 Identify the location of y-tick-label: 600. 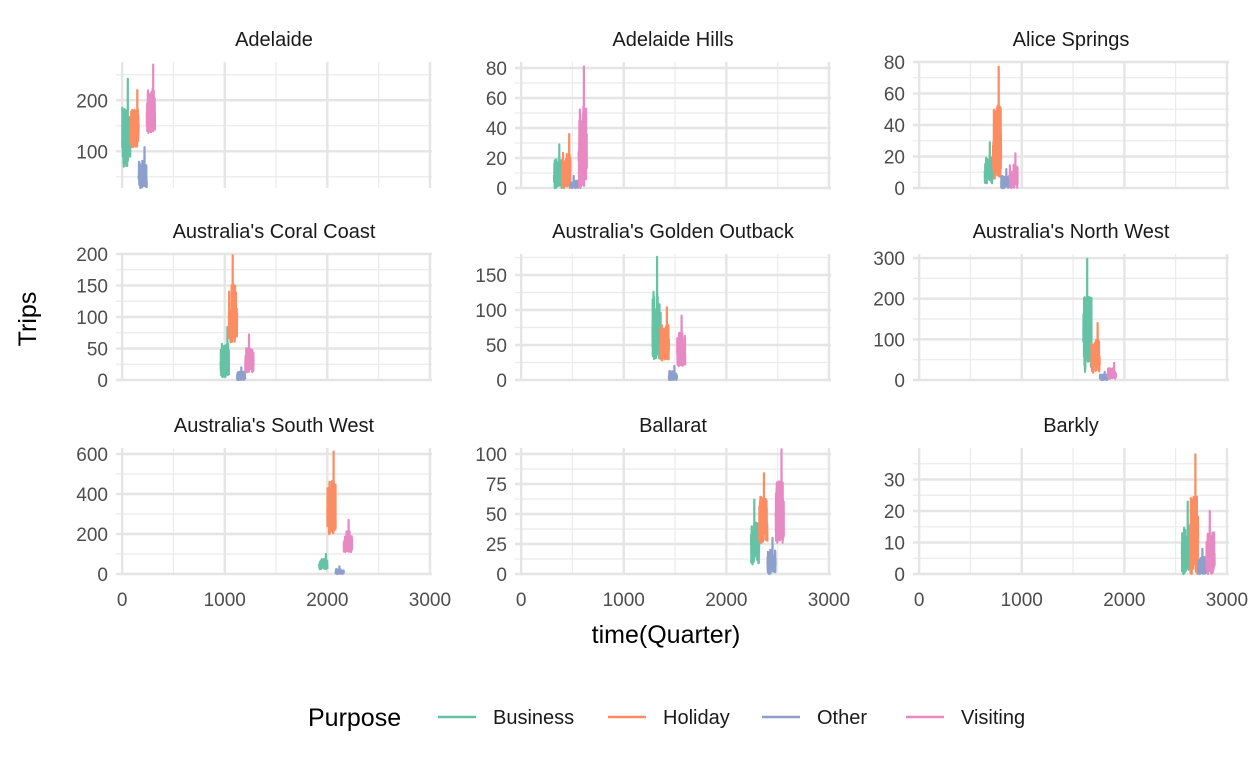
(92, 455).